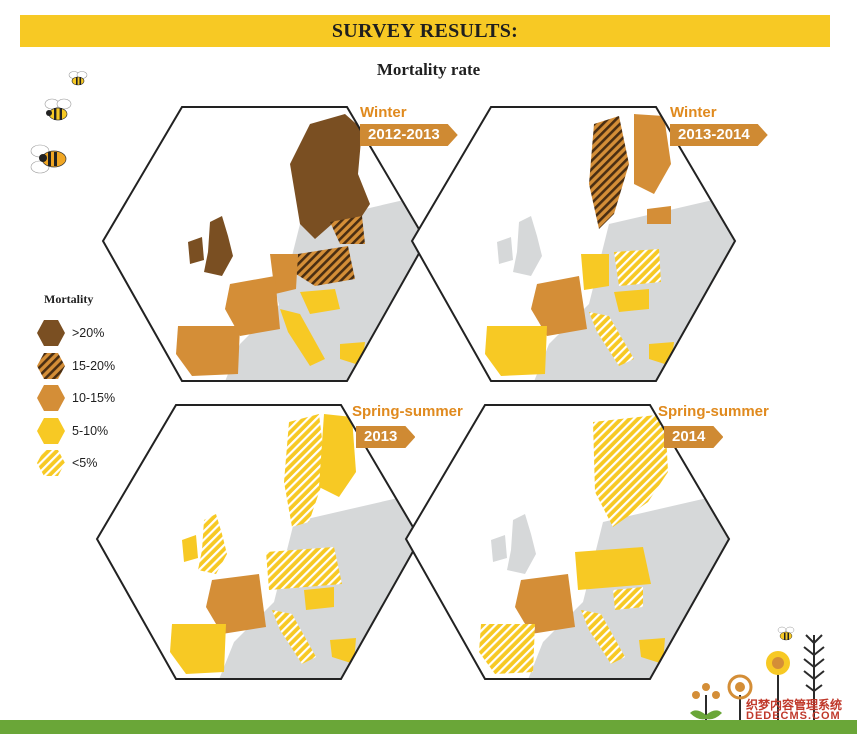 The image size is (857, 734). Describe the element at coordinates (757, 674) in the screenshot. I see `flowers-illustration` at that location.